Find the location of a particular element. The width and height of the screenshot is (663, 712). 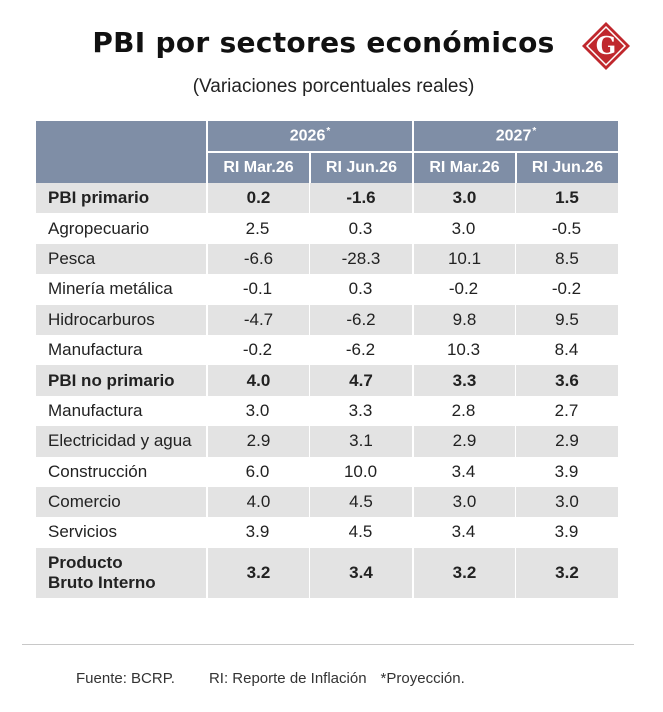

footer-source: Fuente: BCRP. is located at coordinates (125, 678).